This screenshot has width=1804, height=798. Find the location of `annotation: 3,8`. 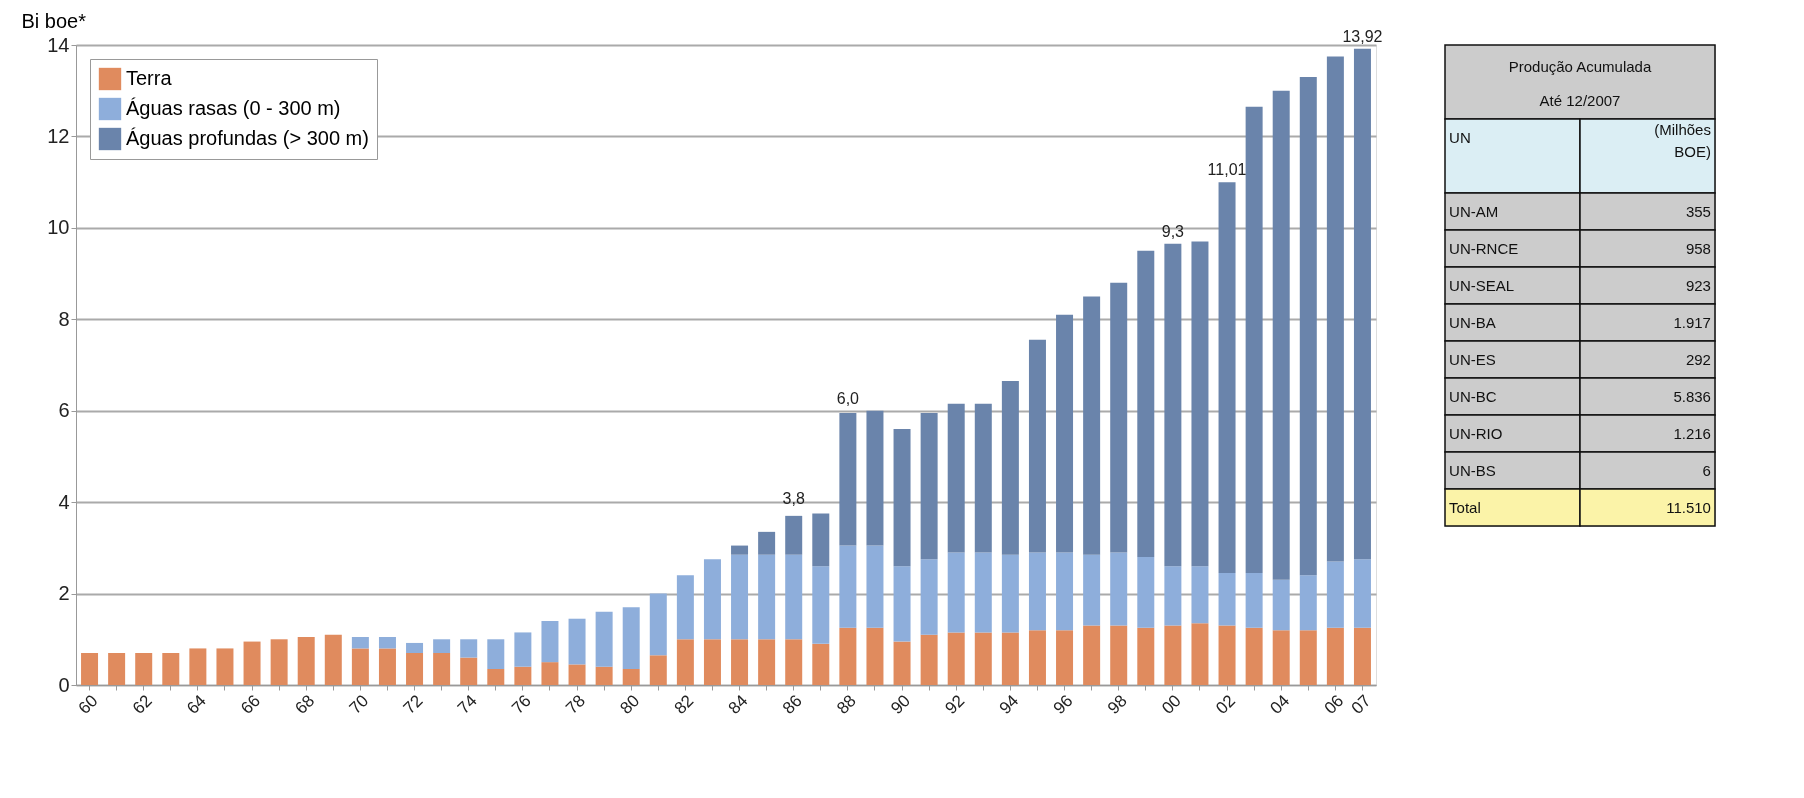

annotation: 3,8 is located at coordinates (793, 499).